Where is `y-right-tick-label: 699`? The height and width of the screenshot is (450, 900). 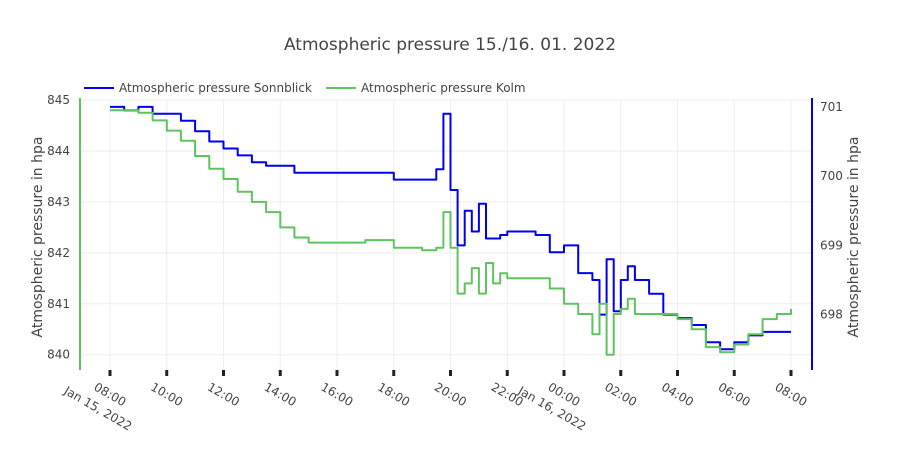 y-right-tick-label: 699 is located at coordinates (831, 245).